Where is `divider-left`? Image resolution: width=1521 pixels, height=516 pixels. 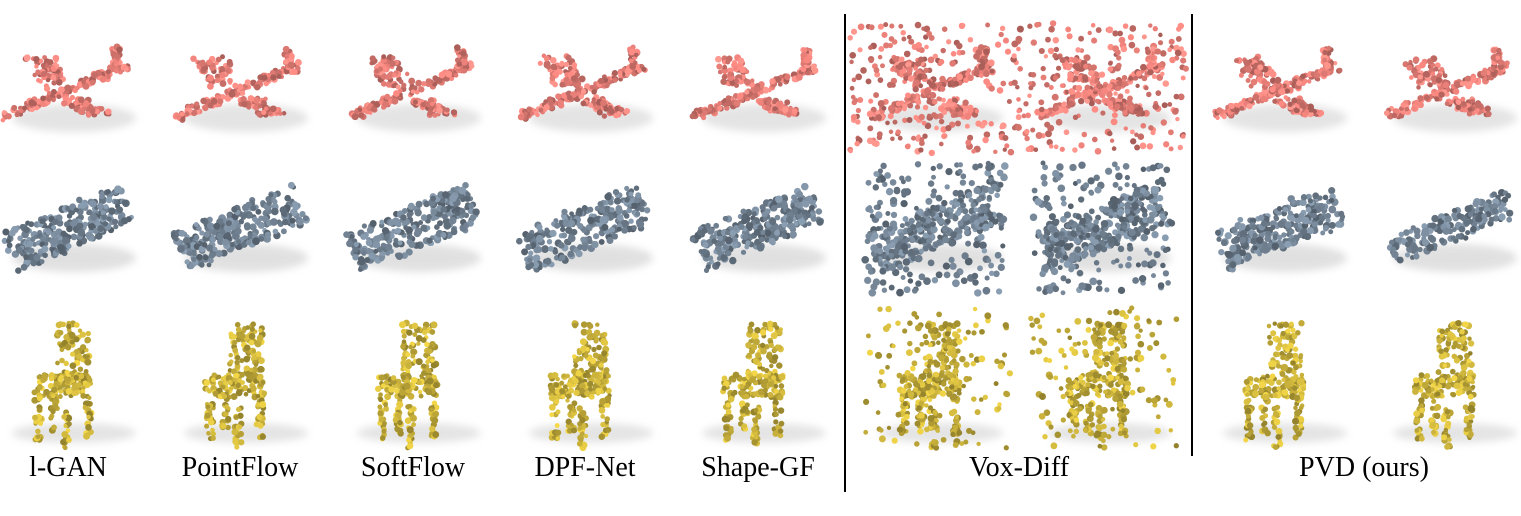
divider-left is located at coordinates (845, 253).